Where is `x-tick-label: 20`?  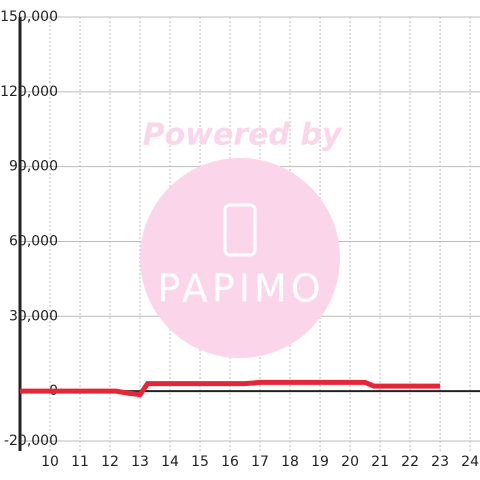 x-tick-label: 20 is located at coordinates (350, 462).